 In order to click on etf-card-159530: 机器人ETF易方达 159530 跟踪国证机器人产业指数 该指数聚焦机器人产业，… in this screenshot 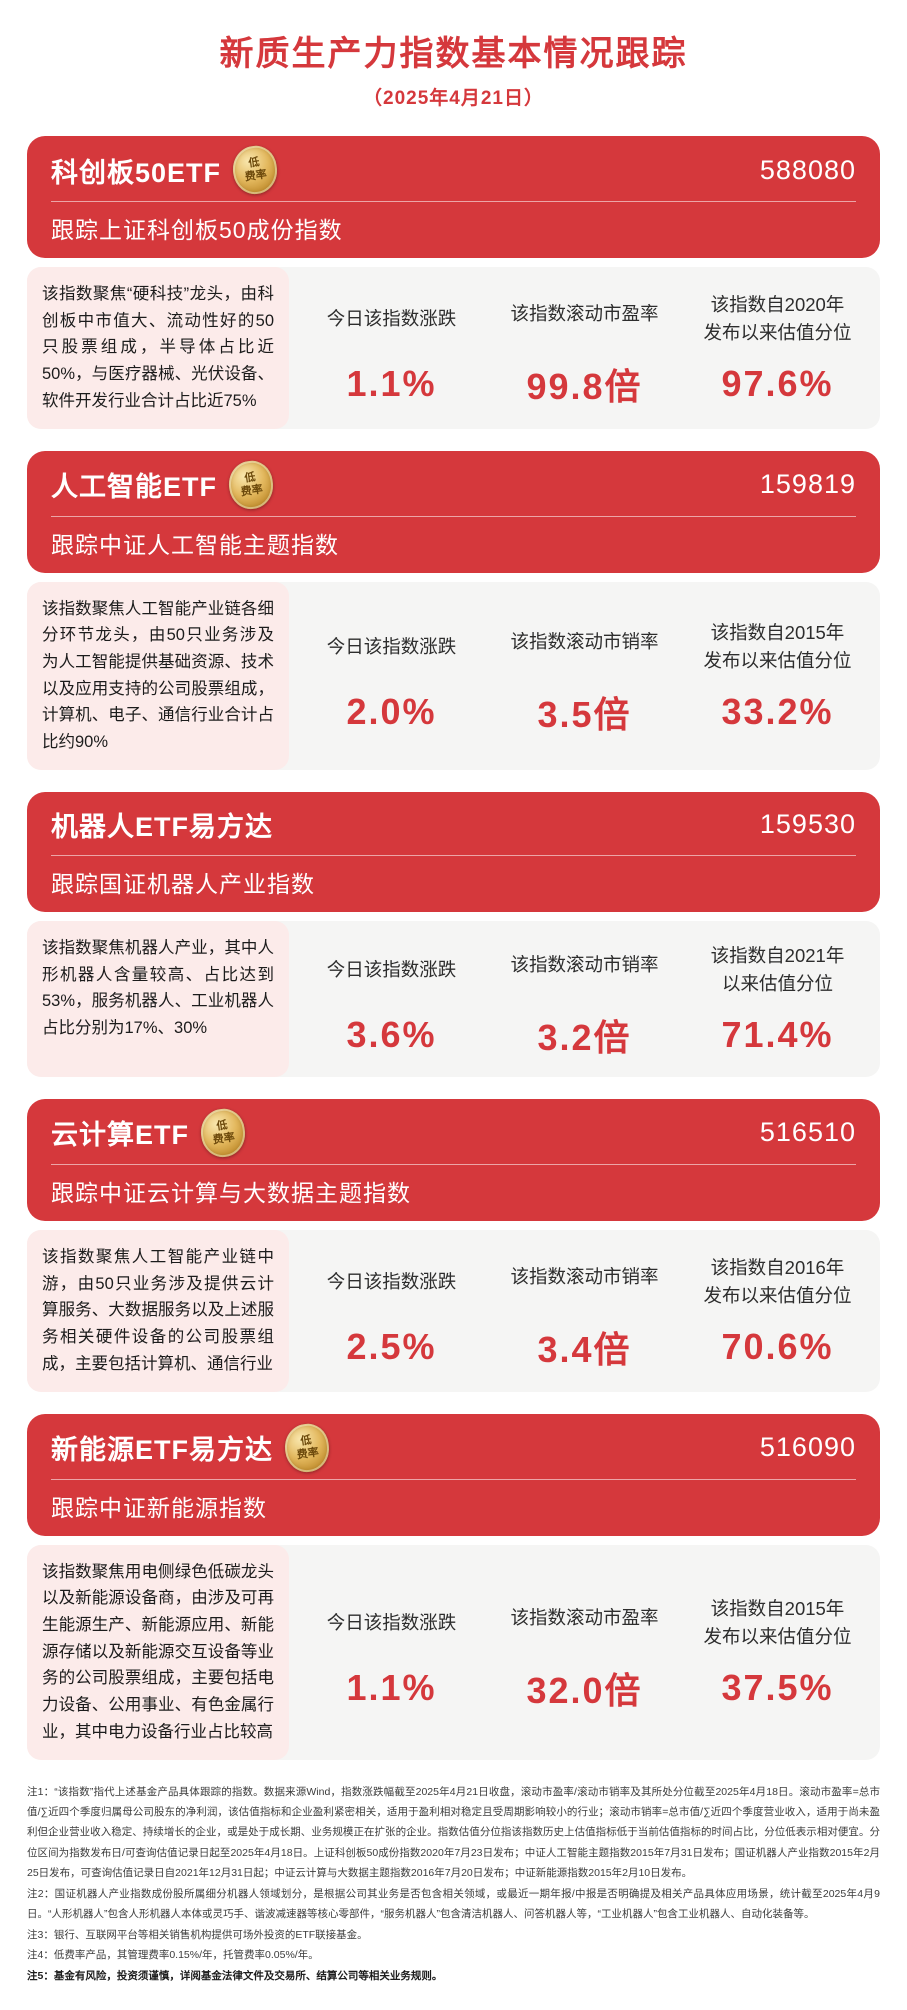, I will do `click(453, 934)`.